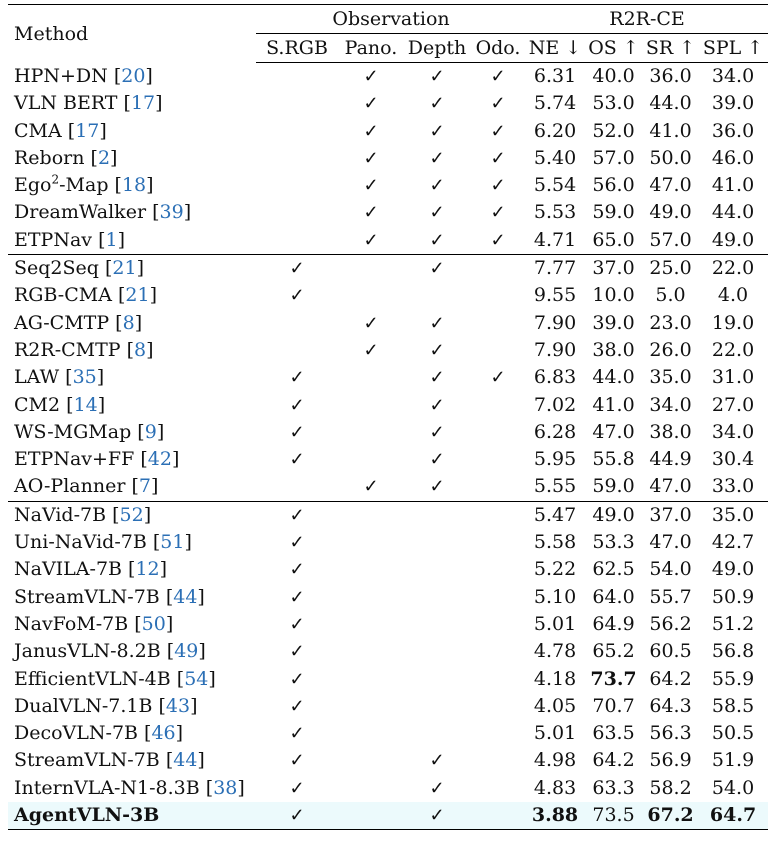  I want to click on method-name: EfficientVLN-4B, so click(92, 678).